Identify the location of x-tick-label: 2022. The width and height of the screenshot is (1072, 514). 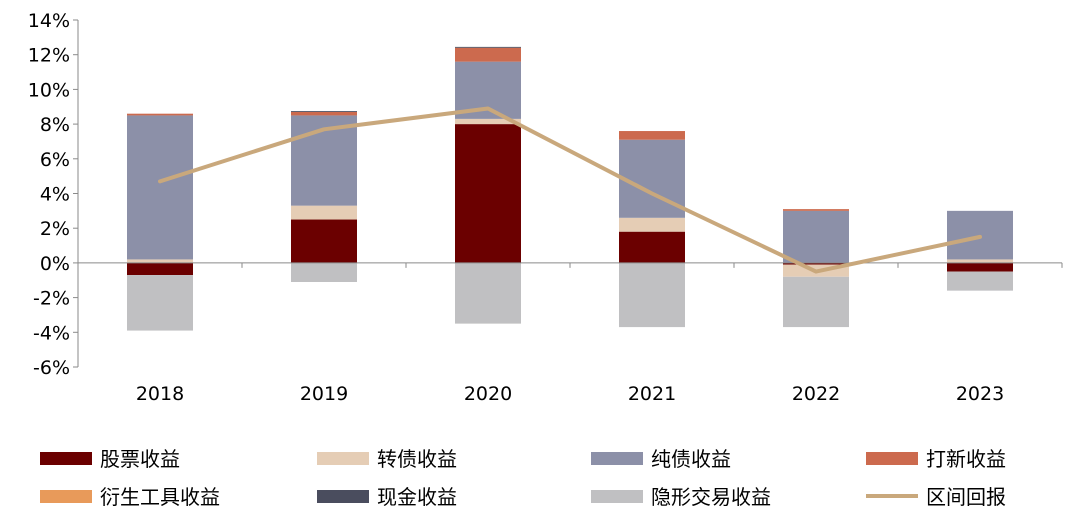
(816, 394).